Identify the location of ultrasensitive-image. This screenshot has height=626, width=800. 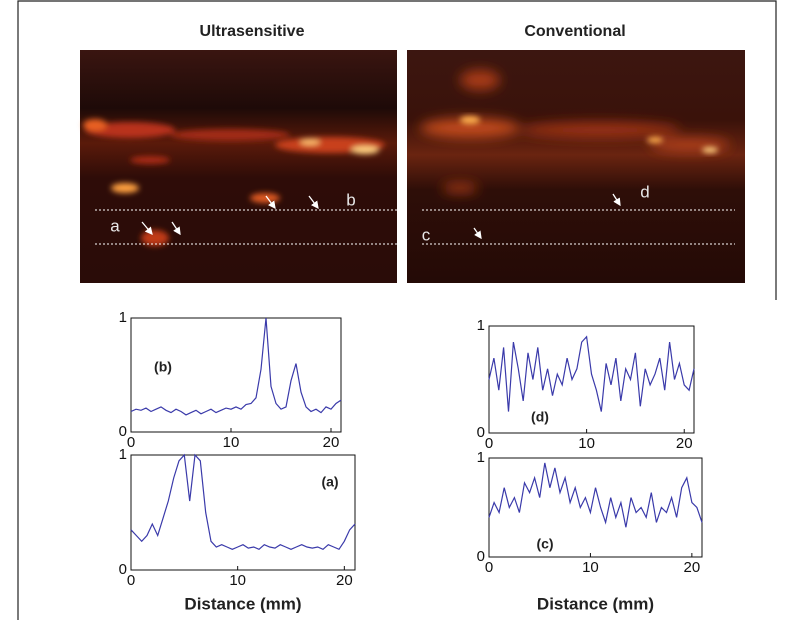
(238, 166).